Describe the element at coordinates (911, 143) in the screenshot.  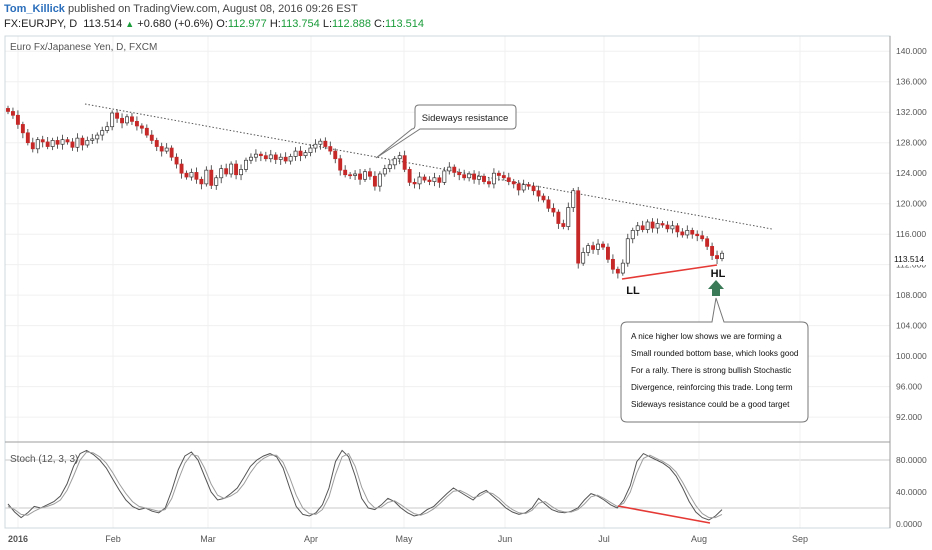
I see `price-tick-label: 128.000` at that location.